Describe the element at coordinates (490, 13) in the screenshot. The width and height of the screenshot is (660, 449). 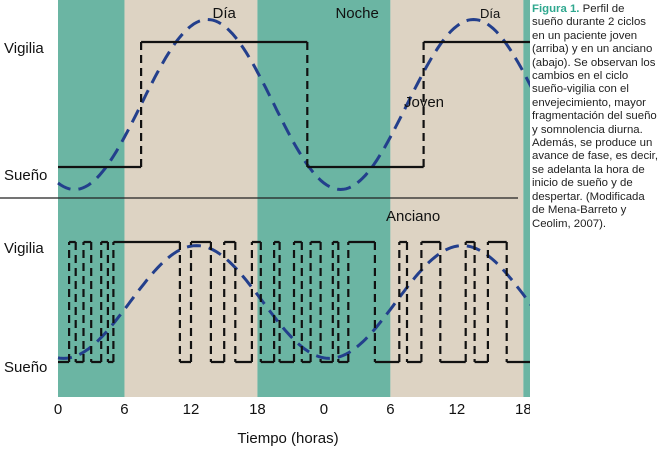
I see `band-label-dia-2: Día` at that location.